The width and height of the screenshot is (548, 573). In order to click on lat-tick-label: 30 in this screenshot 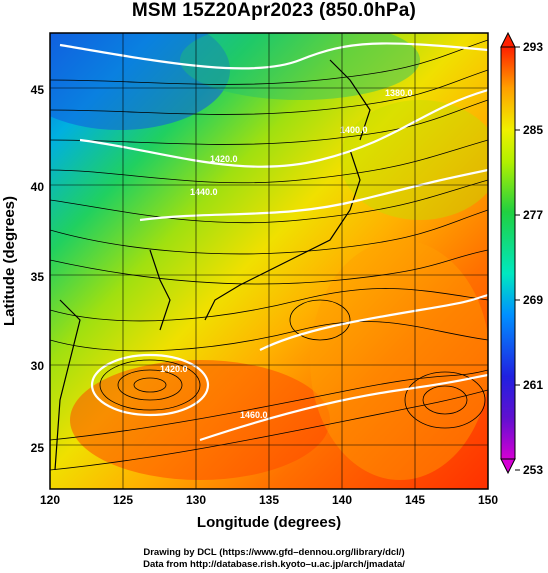, I will do `click(38, 366)`.